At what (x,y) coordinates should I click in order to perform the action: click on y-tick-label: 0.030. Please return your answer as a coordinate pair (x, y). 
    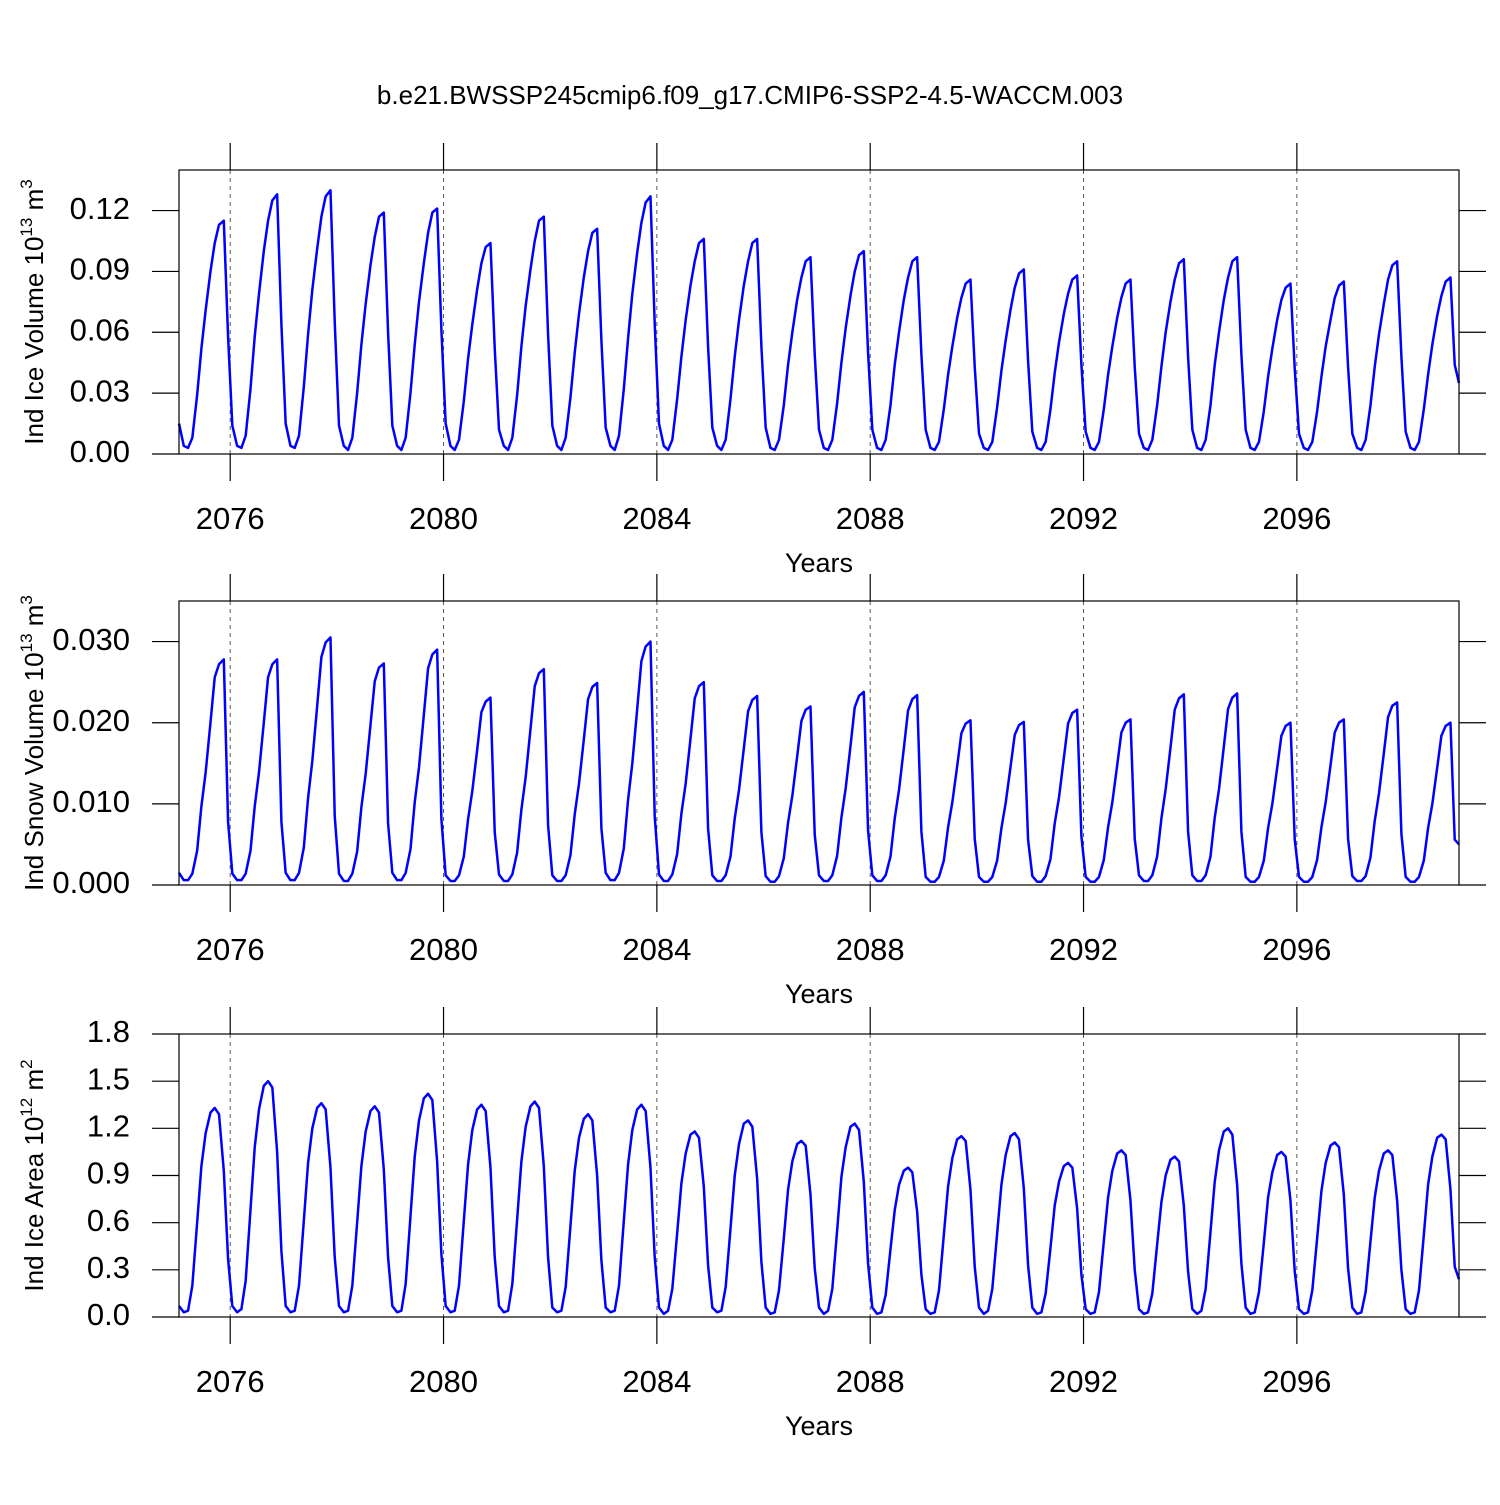
    Looking at the image, I should click on (91, 639).